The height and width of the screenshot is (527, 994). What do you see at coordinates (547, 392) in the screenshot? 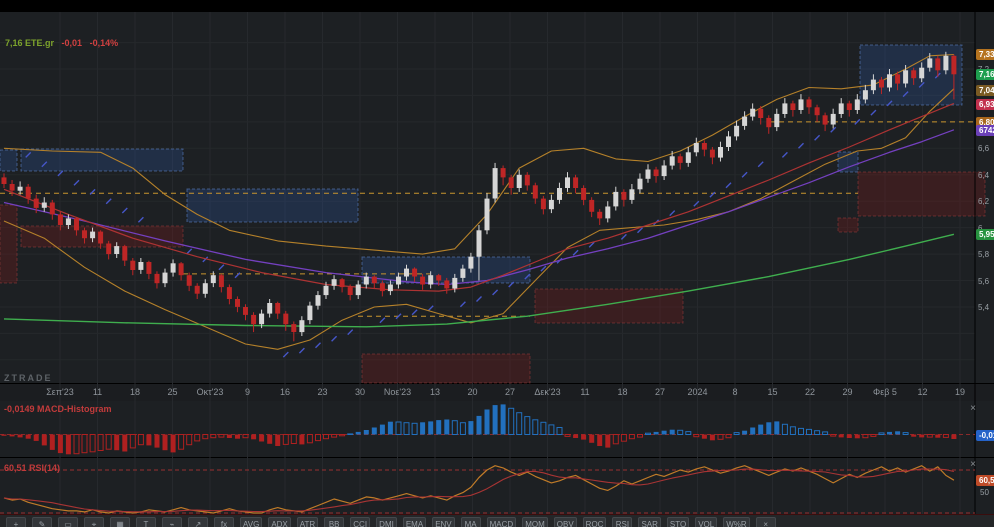
I see `time-axis-label: Δεκ'23` at bounding box center [547, 392].